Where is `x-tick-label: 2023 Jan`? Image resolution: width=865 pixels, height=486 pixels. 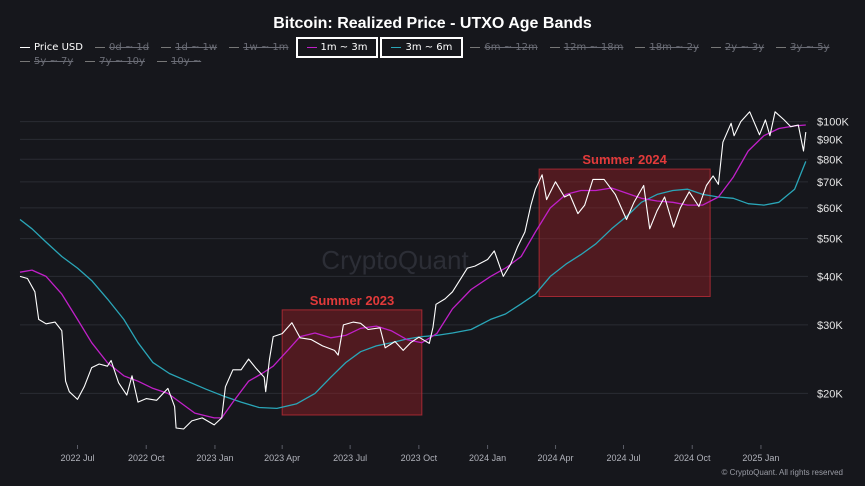
x-tick-label: 2023 Jan is located at coordinates (214, 458).